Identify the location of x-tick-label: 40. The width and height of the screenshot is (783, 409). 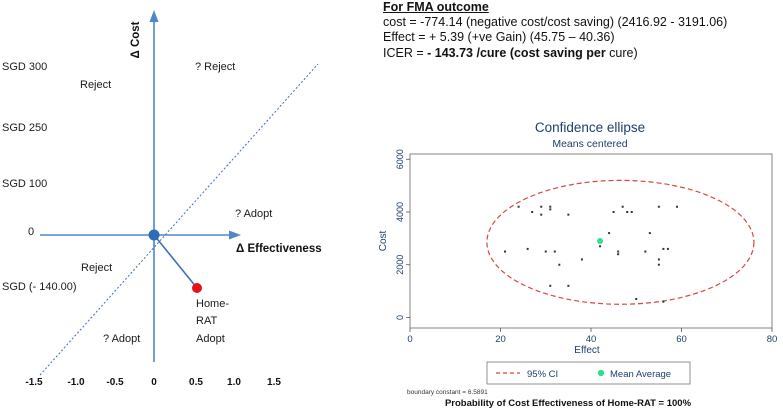
(591, 339).